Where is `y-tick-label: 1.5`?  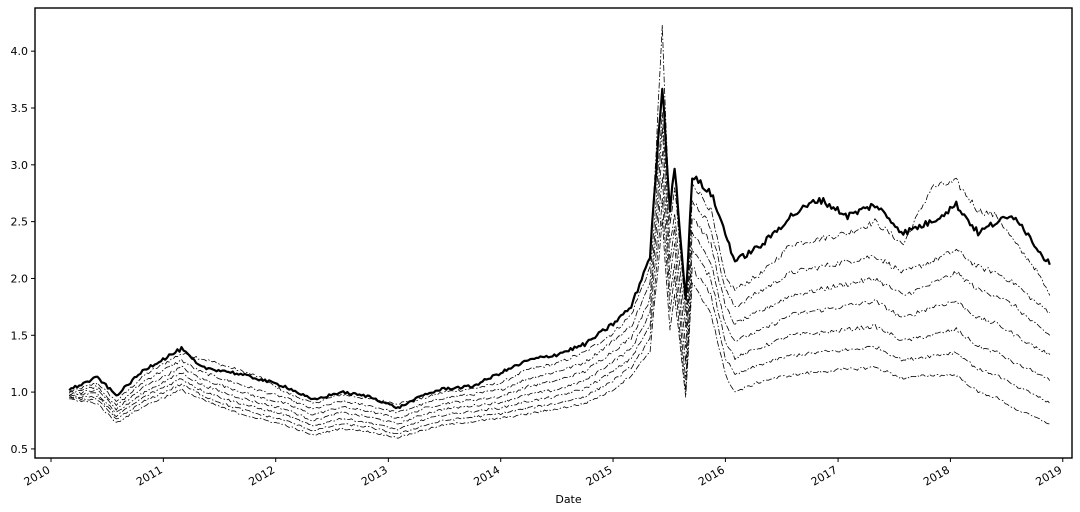
y-tick-label: 1.5 is located at coordinates (20, 335).